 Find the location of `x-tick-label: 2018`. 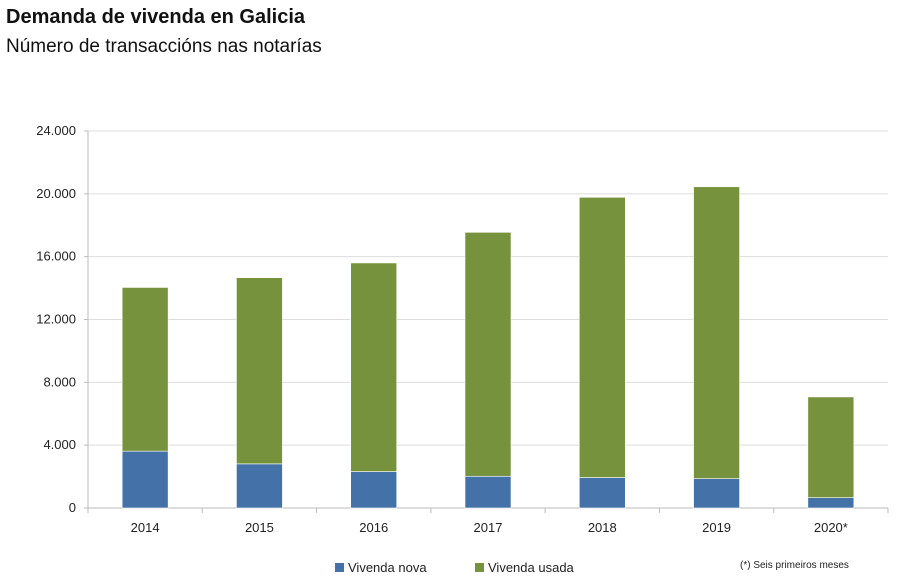

x-tick-label: 2018 is located at coordinates (602, 527).